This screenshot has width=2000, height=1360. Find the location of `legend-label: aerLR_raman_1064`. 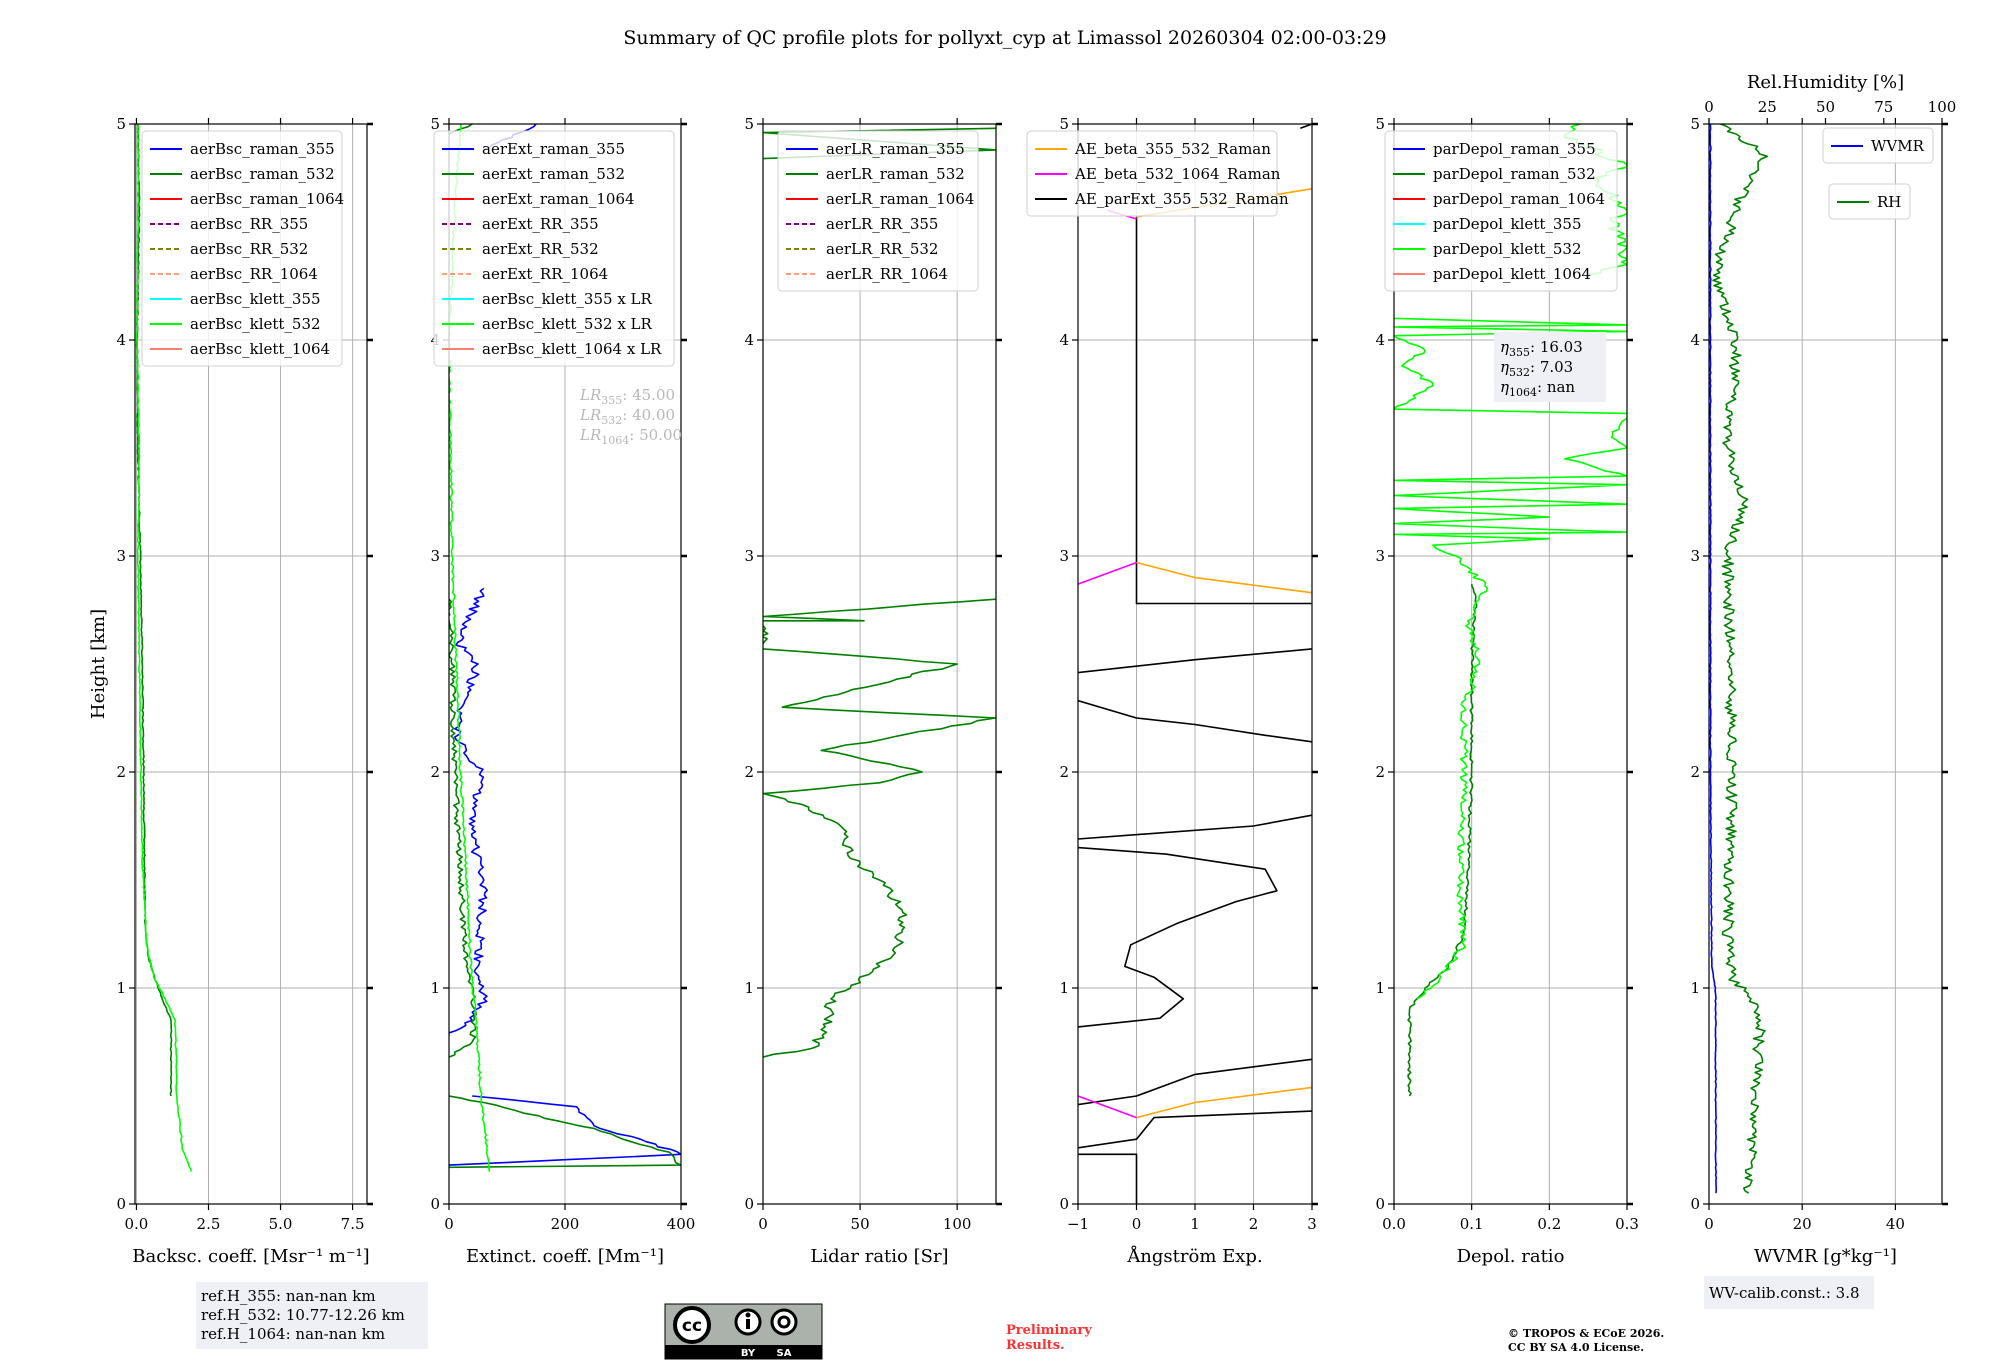

legend-label: aerLR_raman_1064 is located at coordinates (900, 199).